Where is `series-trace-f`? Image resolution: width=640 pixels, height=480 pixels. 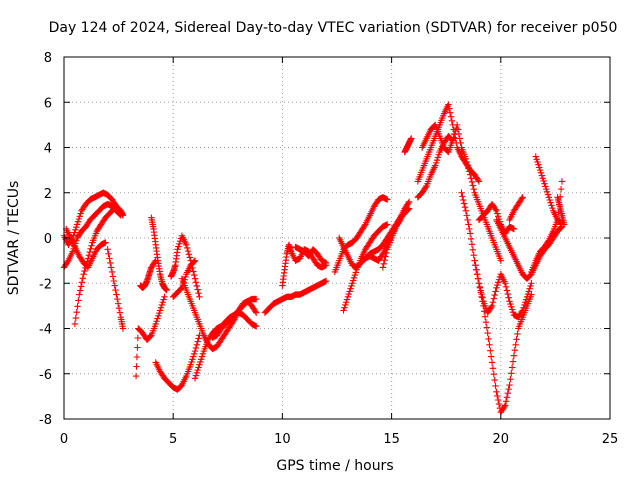
series-trace-f is located at coordinates (150, 336).